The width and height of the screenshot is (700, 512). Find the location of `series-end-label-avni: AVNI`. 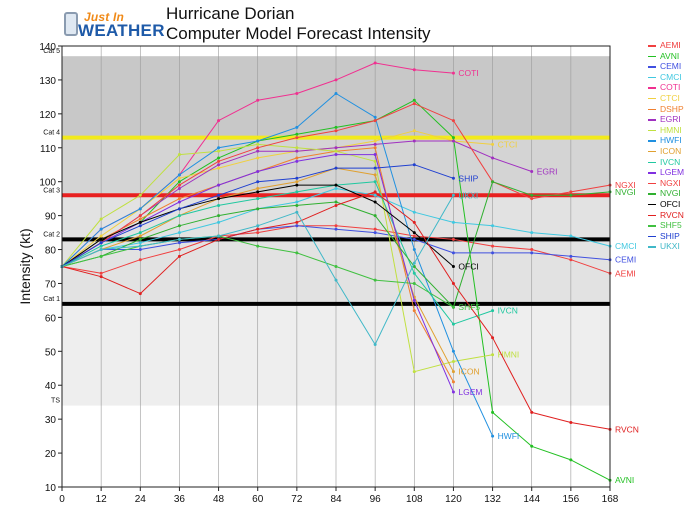

series-end-label-avni: AVNI is located at coordinates (624, 480).